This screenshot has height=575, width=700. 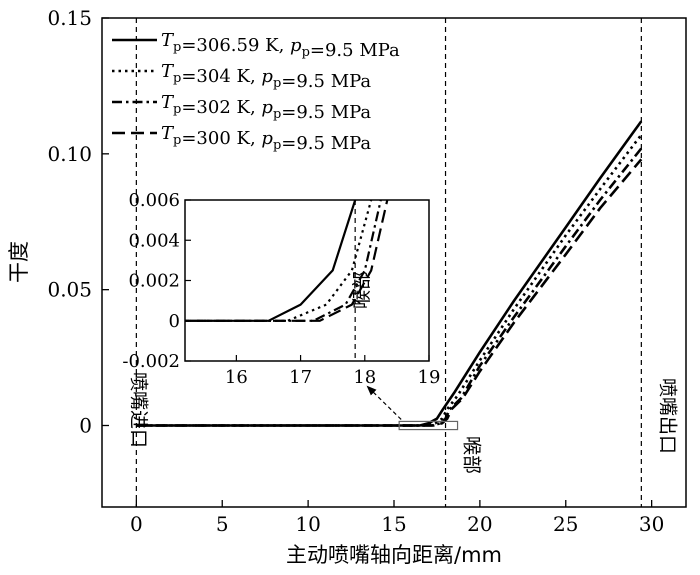 What do you see at coordinates (222, 524) in the screenshot?
I see `x-tick-label-2: 5` at bounding box center [222, 524].